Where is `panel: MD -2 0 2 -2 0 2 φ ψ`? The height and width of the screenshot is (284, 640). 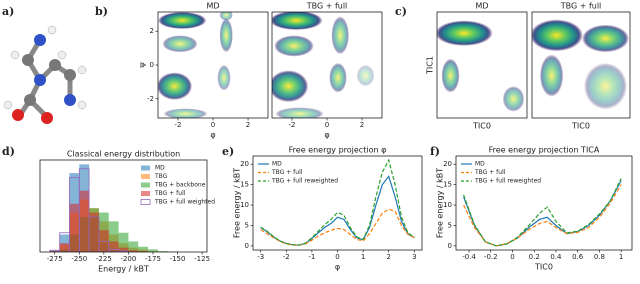
panel: MD -2 0 2 -2 0 2 φ ψ is located at coordinates (203, 71).